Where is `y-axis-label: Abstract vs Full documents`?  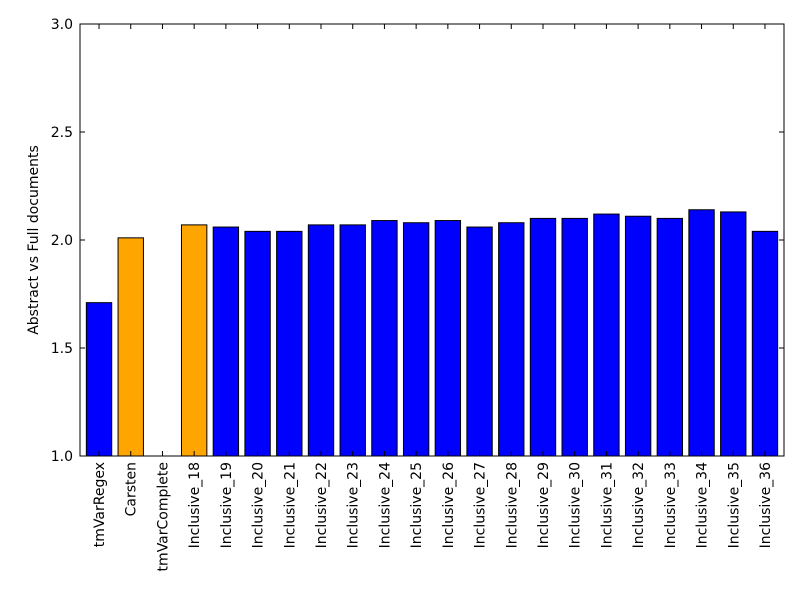 y-axis-label: Abstract vs Full documents is located at coordinates (34, 240).